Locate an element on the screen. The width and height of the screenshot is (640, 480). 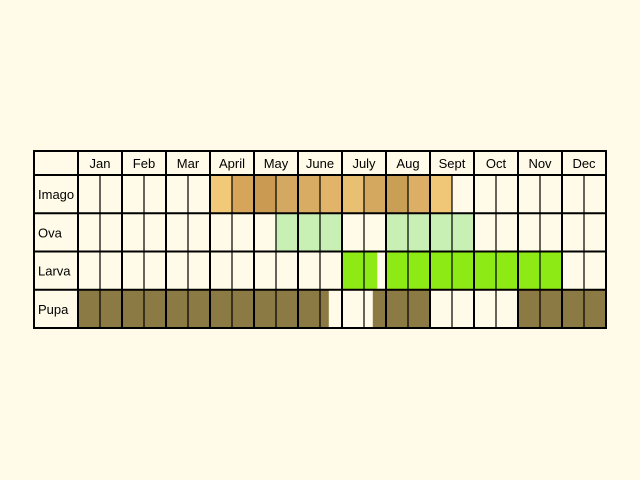
month-label-july: July is located at coordinates (364, 163).